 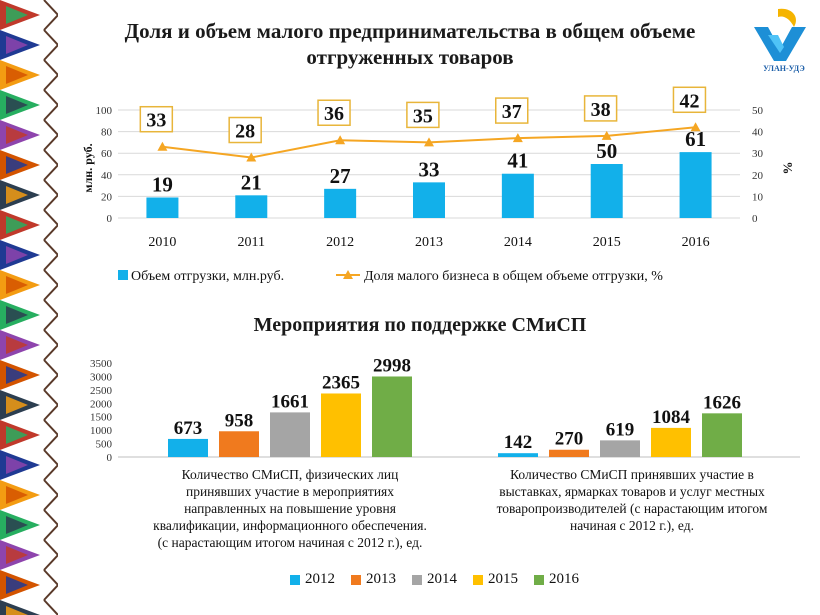 What do you see at coordinates (88, 167) in the screenshot?
I see `y-axis-label: млн. руб.` at bounding box center [88, 167].